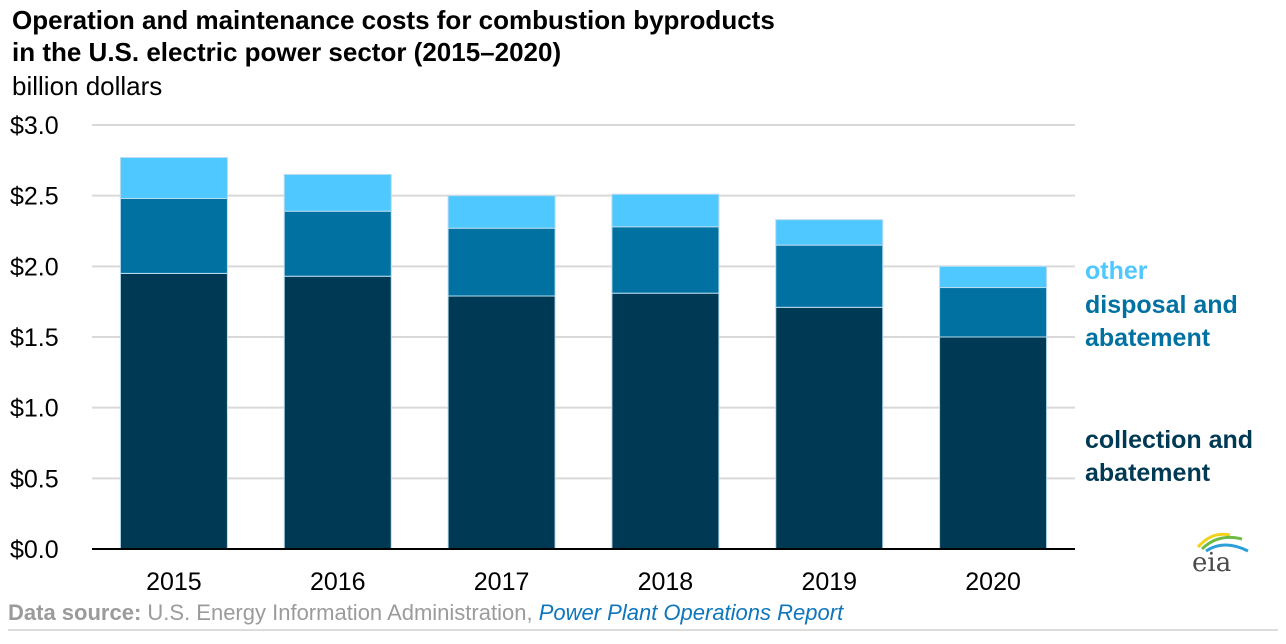 This screenshot has height=644, width=1286. Describe the element at coordinates (665, 421) in the screenshot. I see `bar-2018-collection-and-abatement` at that location.